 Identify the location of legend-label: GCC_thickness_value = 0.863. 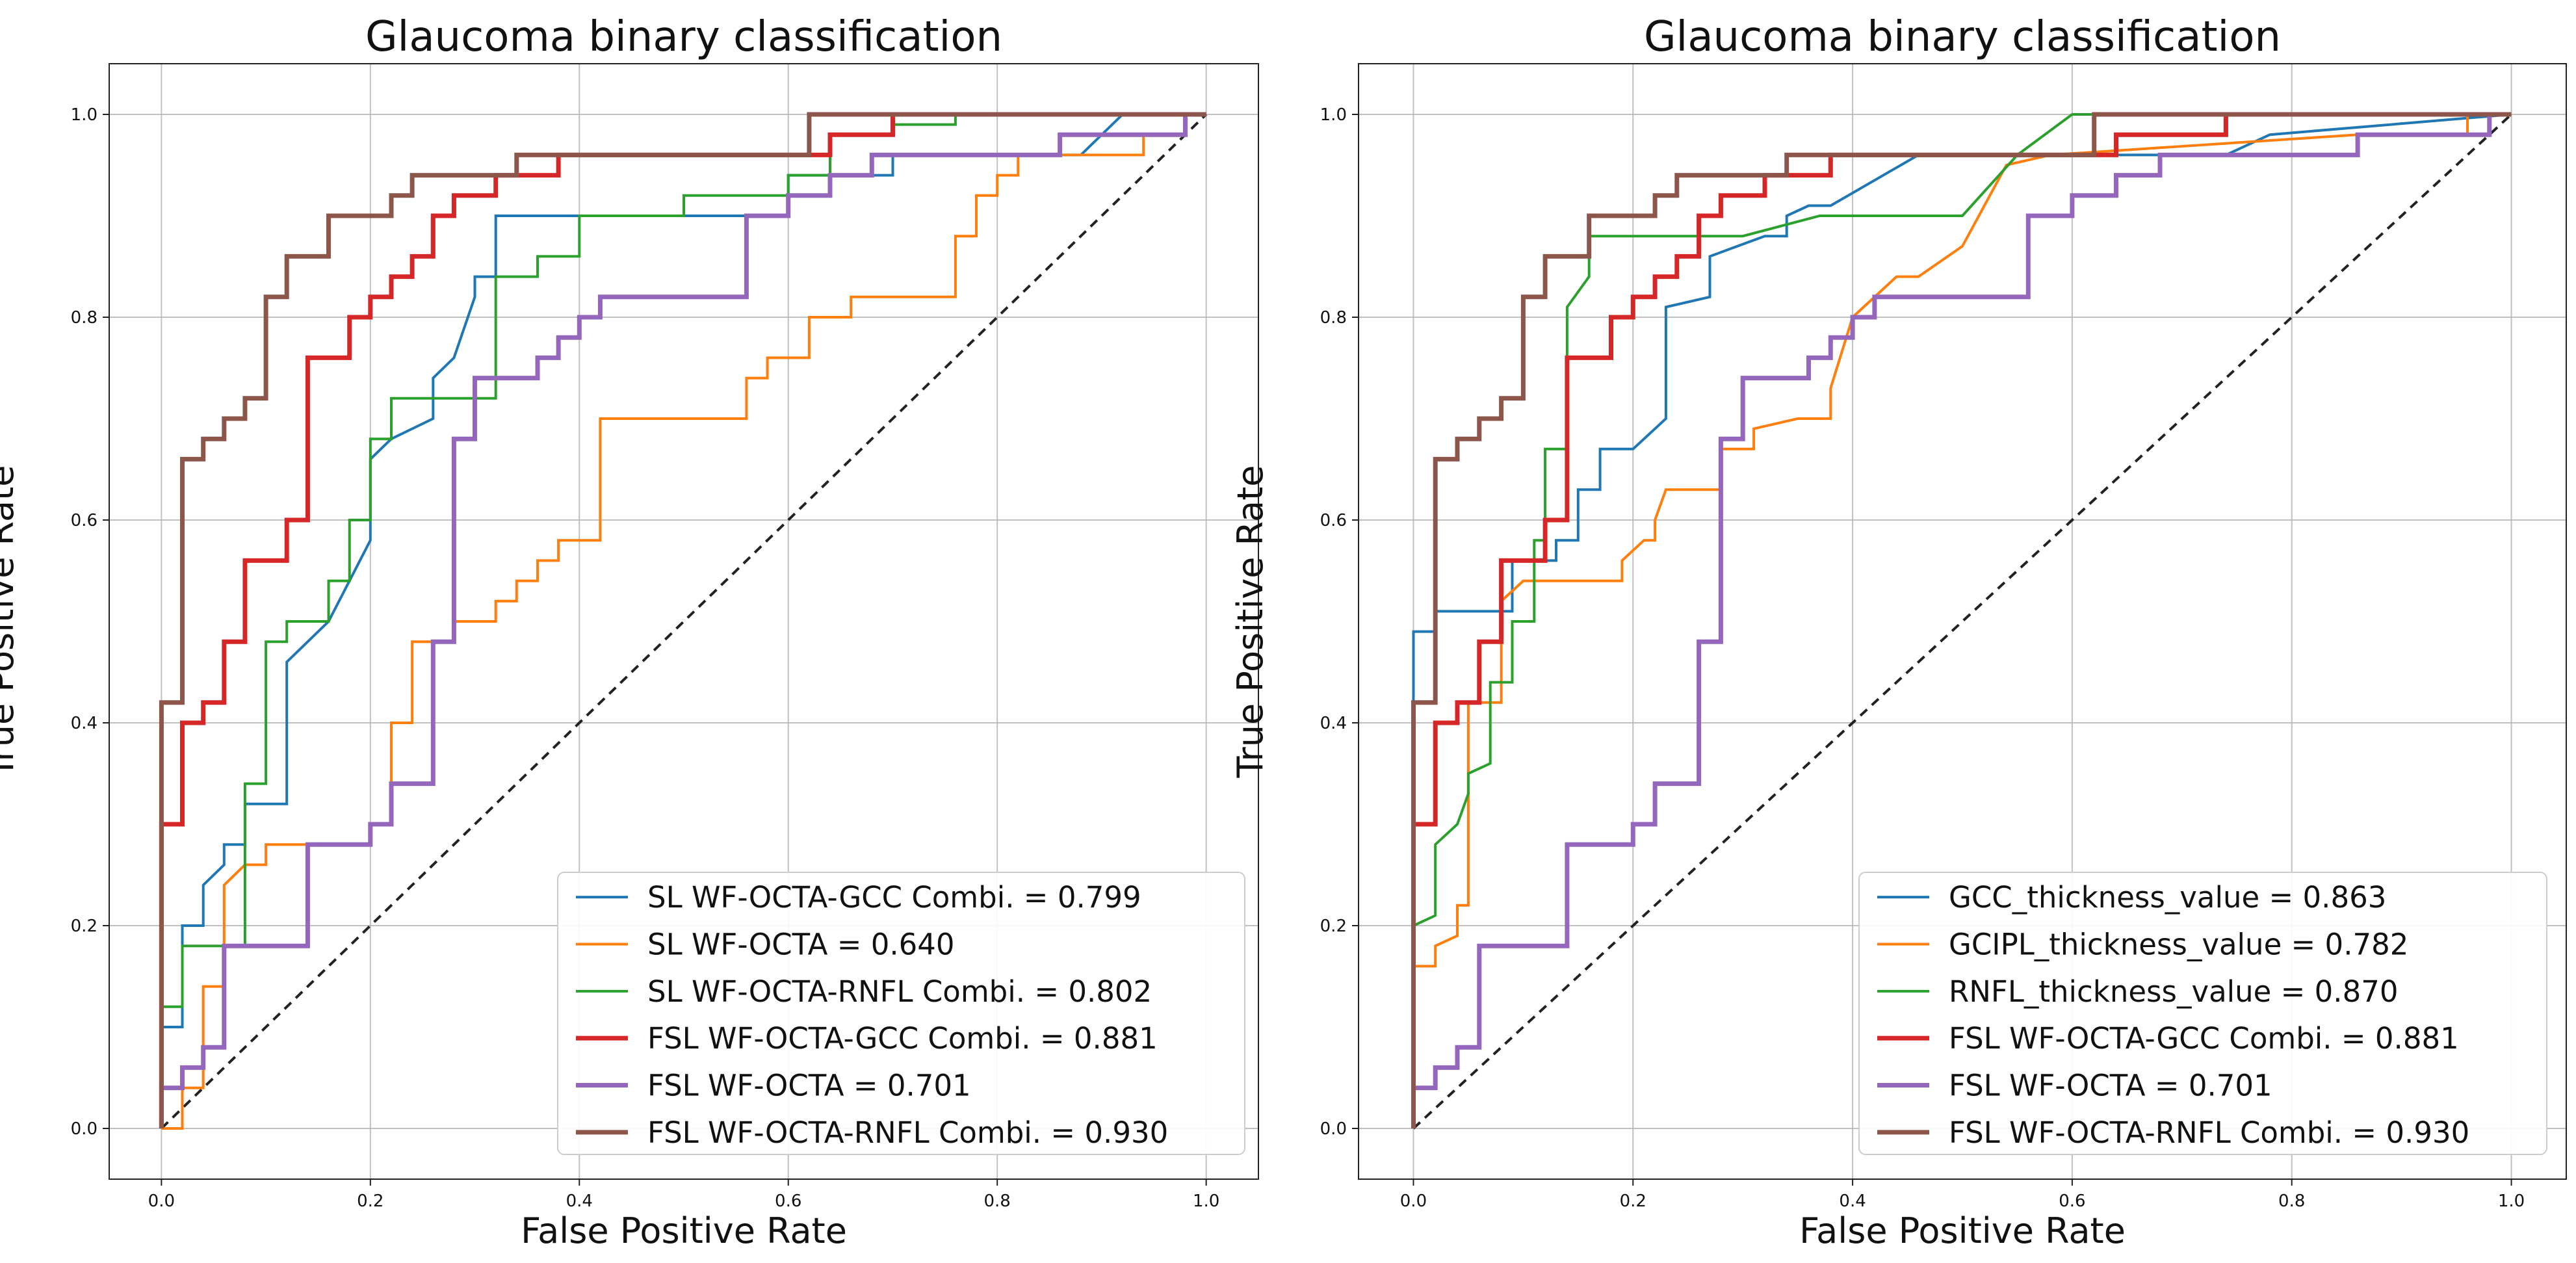
(2167, 897).